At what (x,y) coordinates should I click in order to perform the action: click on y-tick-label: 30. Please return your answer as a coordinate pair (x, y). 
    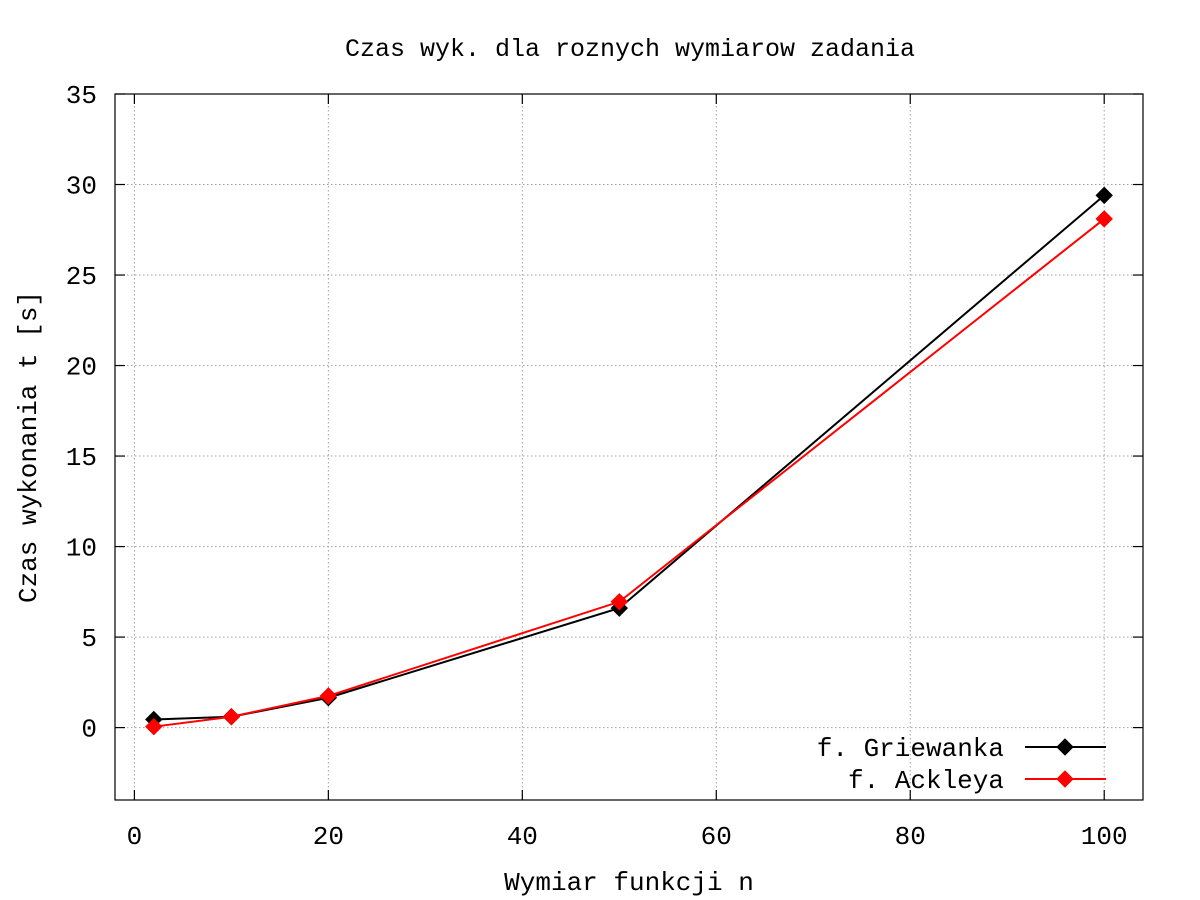
    Looking at the image, I should click on (81, 187).